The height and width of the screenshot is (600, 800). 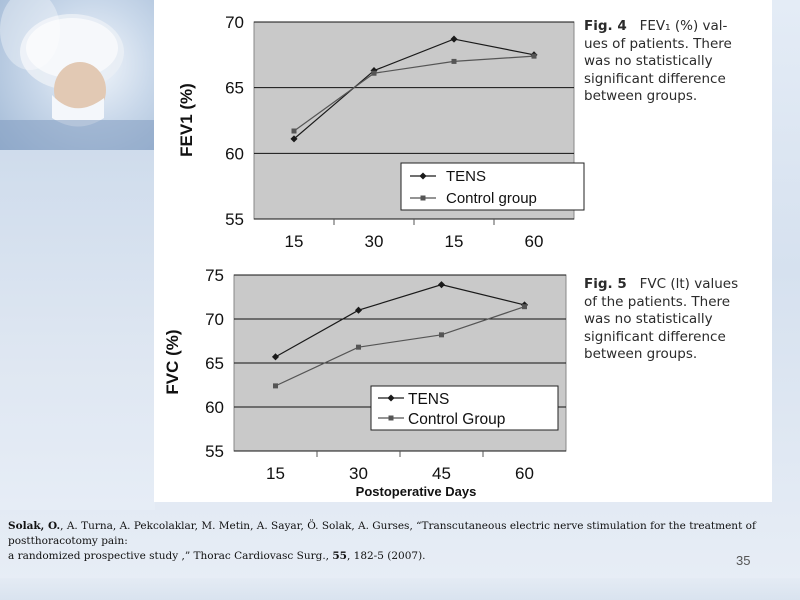 I want to click on fev1-legend-control: Control group, so click(x=491, y=198).